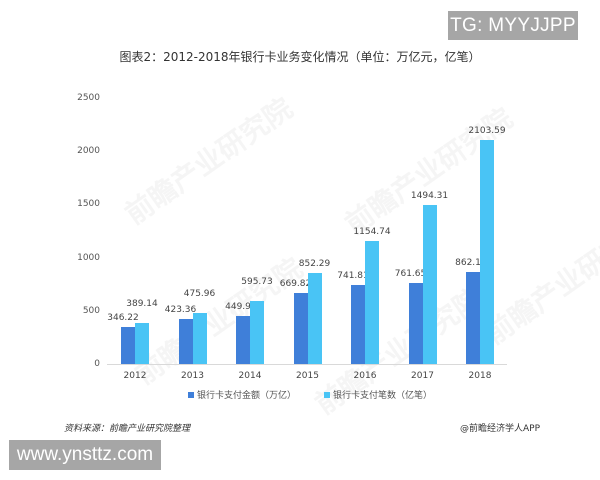 This screenshot has width=600, height=480. What do you see at coordinates (199, 294) in the screenshot?
I see `value-label-count: 475.96` at bounding box center [199, 294].